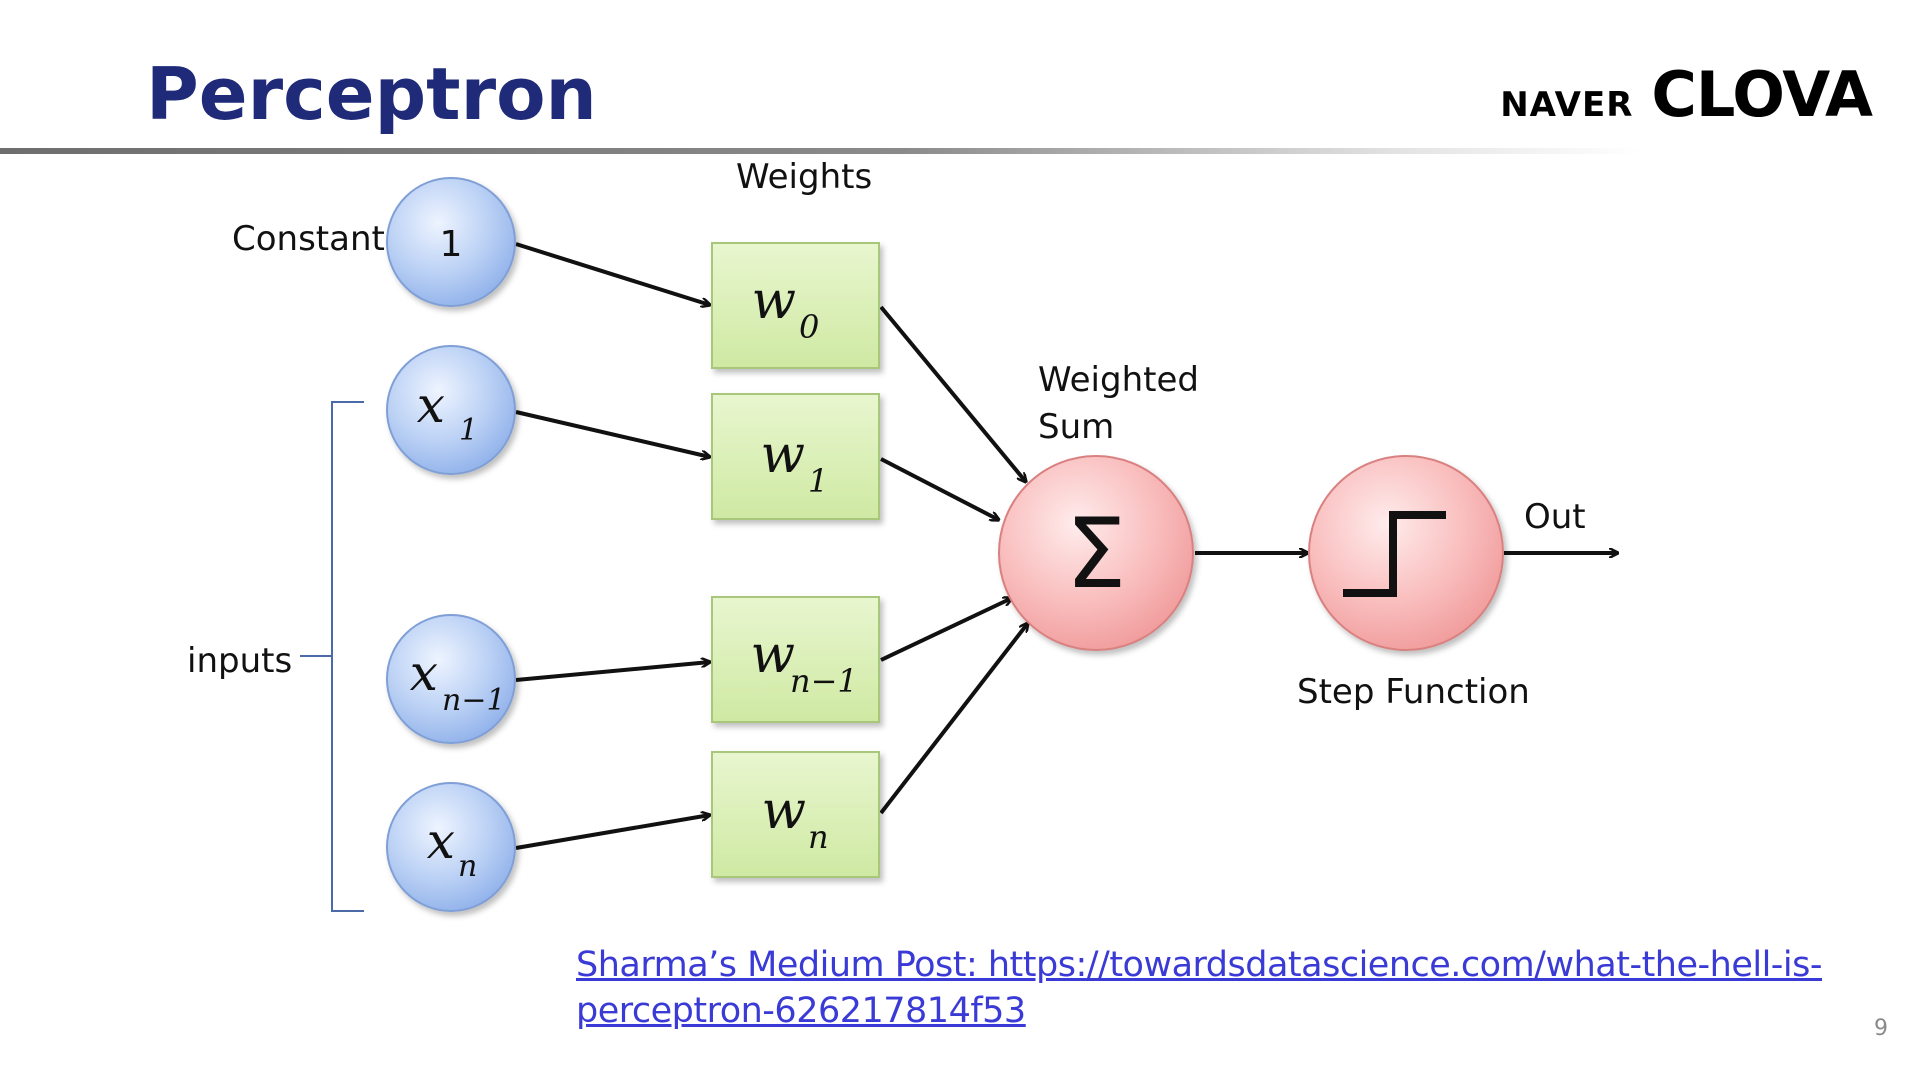 The image size is (1920, 1080). What do you see at coordinates (431, 405) in the screenshot?
I see `input-node-x1-main: x` at bounding box center [431, 405].